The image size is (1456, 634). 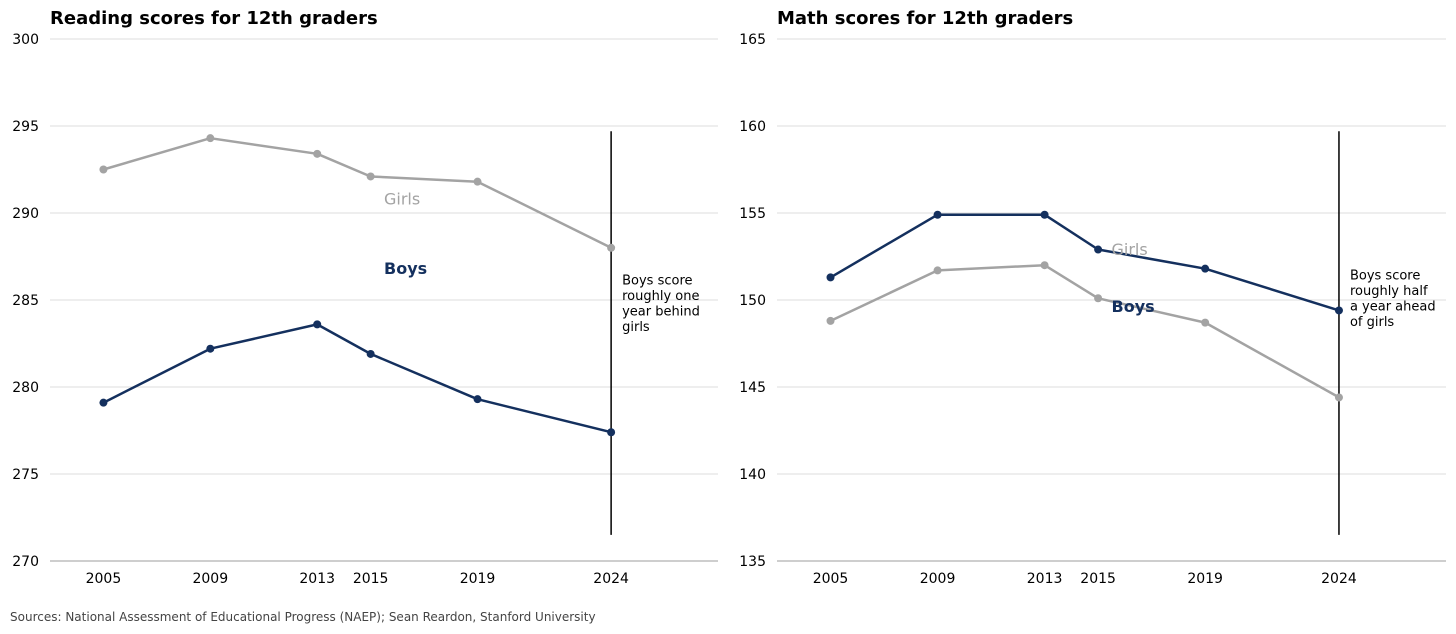 I want to click on math-girls-point-2015, so click(x=1098, y=298).